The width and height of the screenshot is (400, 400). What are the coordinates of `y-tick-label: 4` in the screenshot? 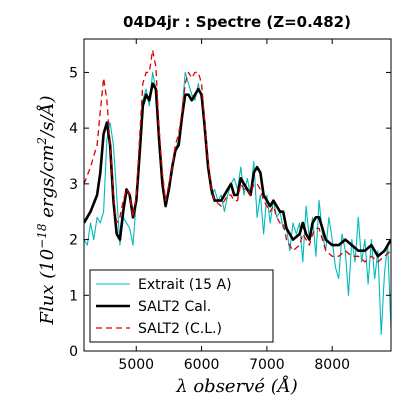 It's located at (73, 129).